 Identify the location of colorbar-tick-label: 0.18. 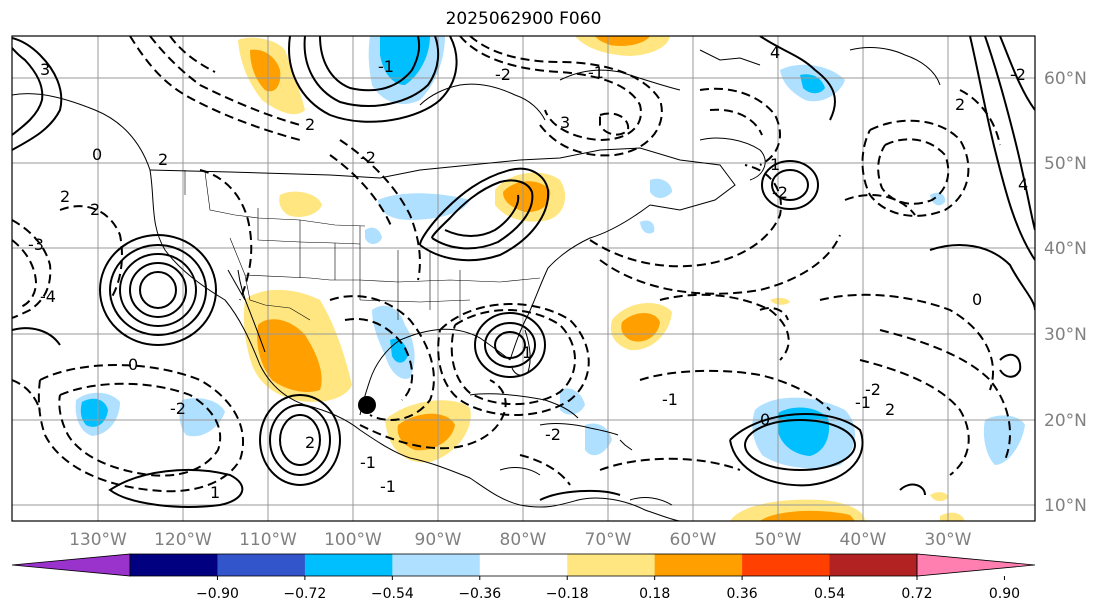
(654, 594).